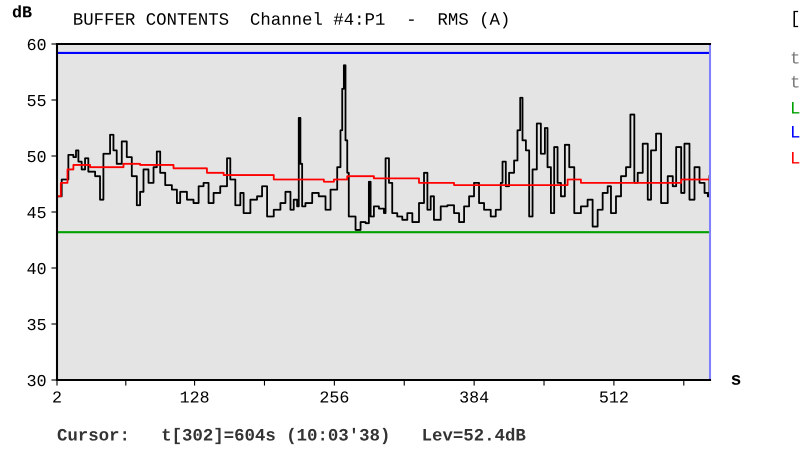  I want to click on y-axis-title: dB, so click(22, 11).